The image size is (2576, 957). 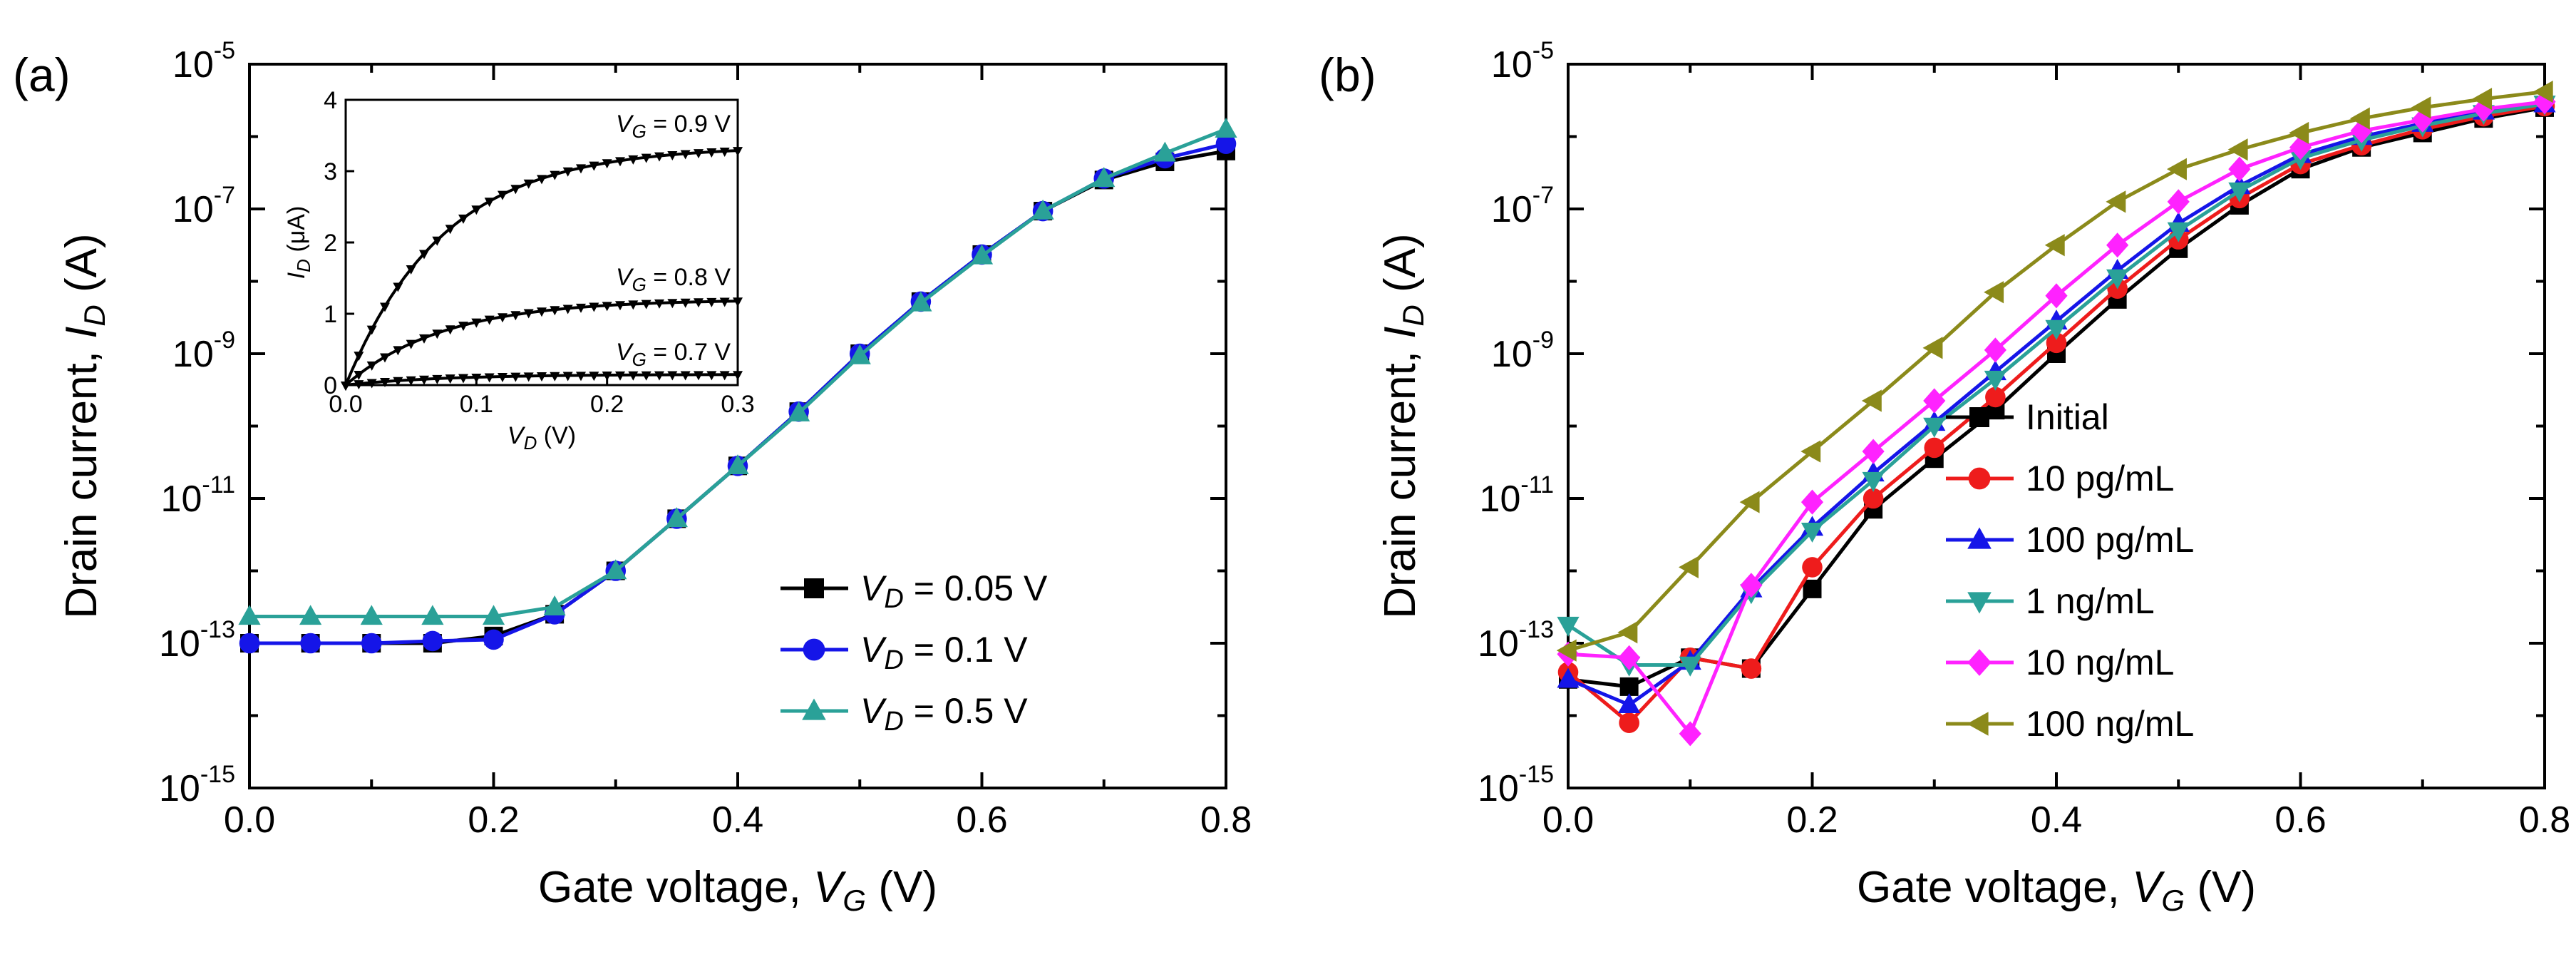 I want to click on inset-y-tick-label: 1, so click(x=330, y=314).